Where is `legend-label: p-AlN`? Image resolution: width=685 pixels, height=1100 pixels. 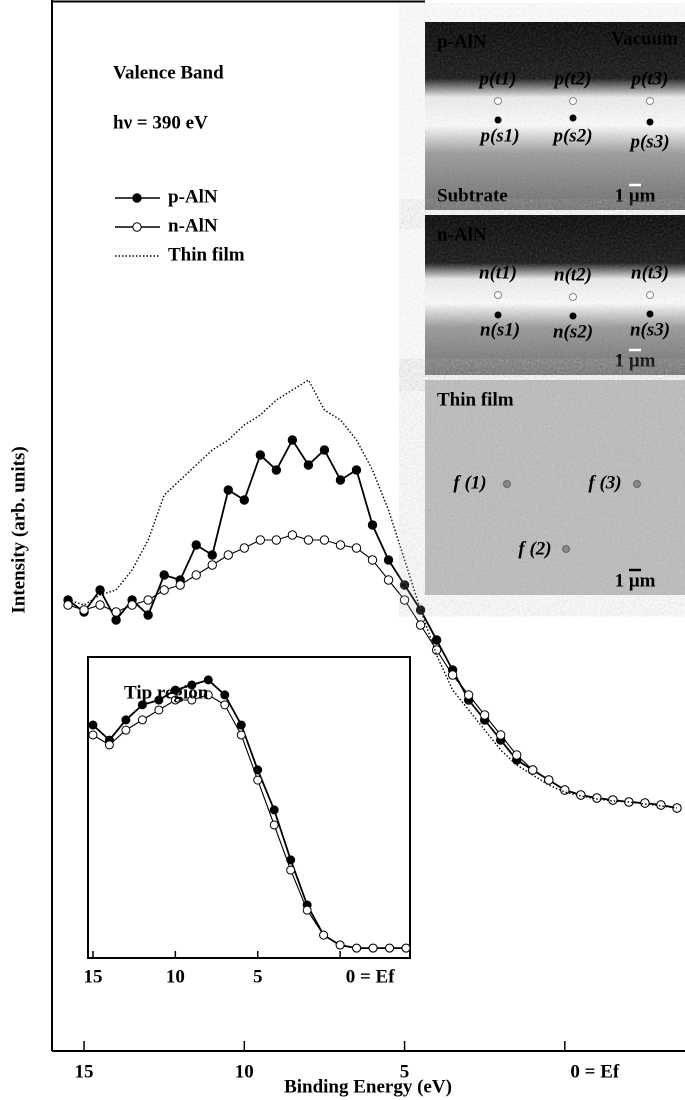
legend-label: p-AlN is located at coordinates (193, 196).